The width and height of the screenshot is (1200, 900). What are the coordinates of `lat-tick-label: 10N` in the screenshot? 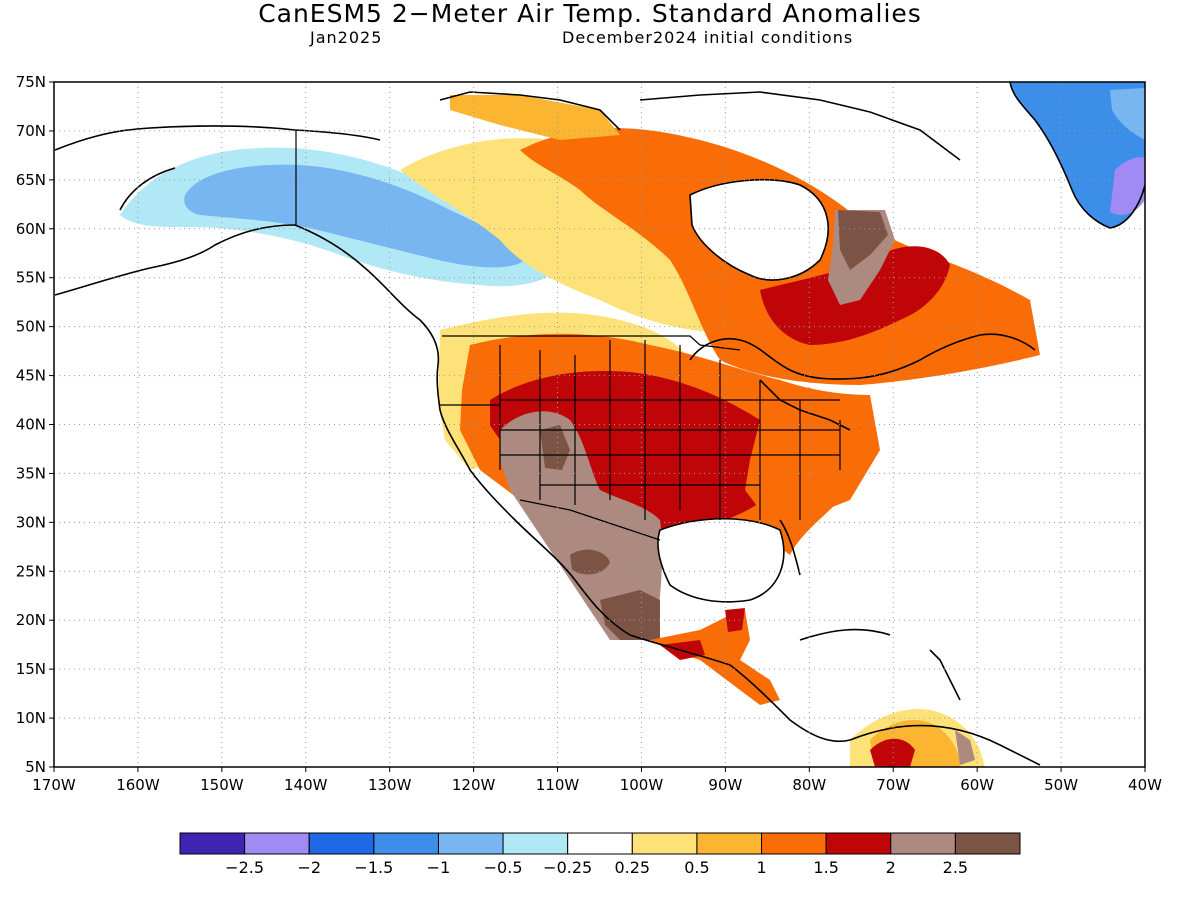 It's located at (31, 718).